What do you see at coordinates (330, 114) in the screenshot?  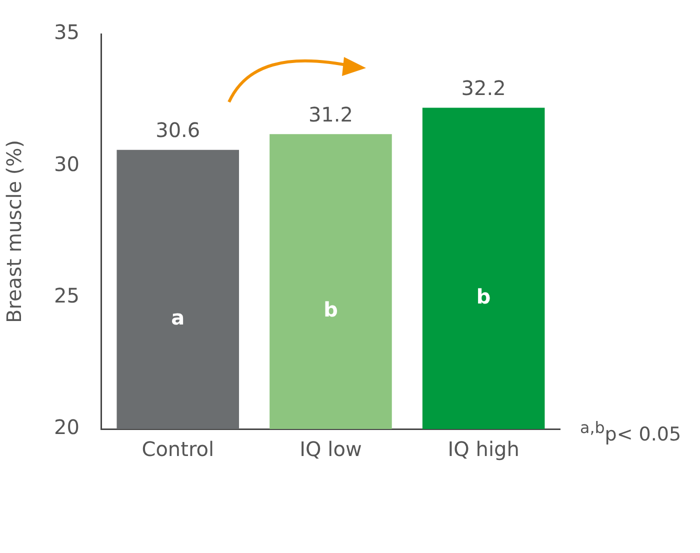 I see `data-label: 31.2` at bounding box center [330, 114].